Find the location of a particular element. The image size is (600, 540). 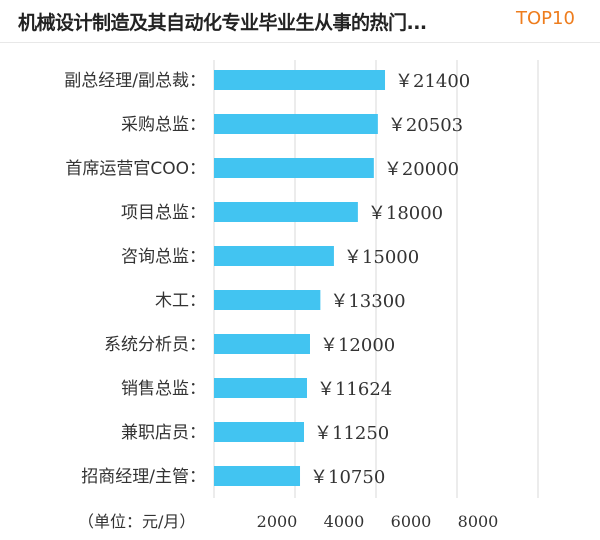

header-divider is located at coordinates (300, 42).